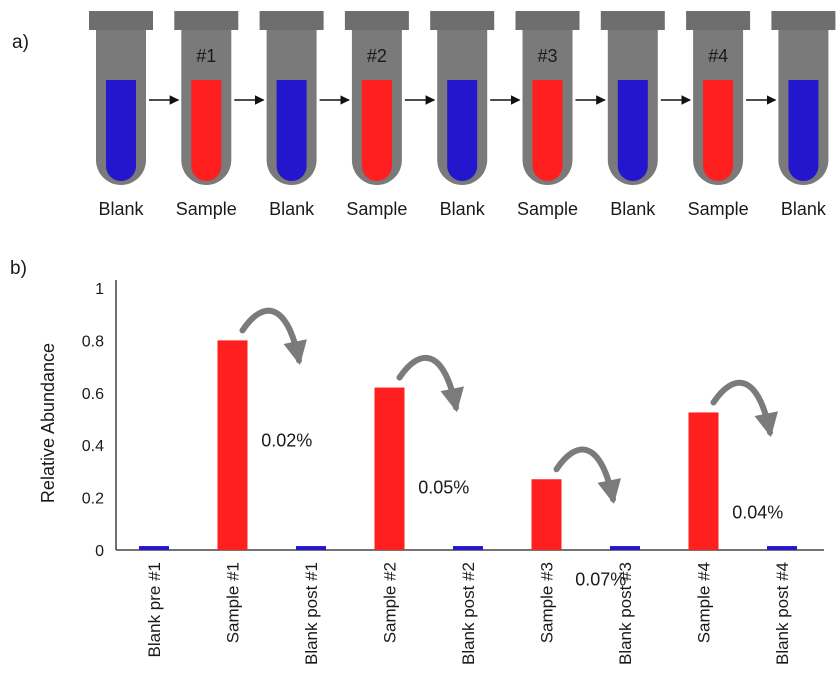 The width and height of the screenshot is (836, 692). I want to click on x-tick-label: Sample #3, so click(547, 602).